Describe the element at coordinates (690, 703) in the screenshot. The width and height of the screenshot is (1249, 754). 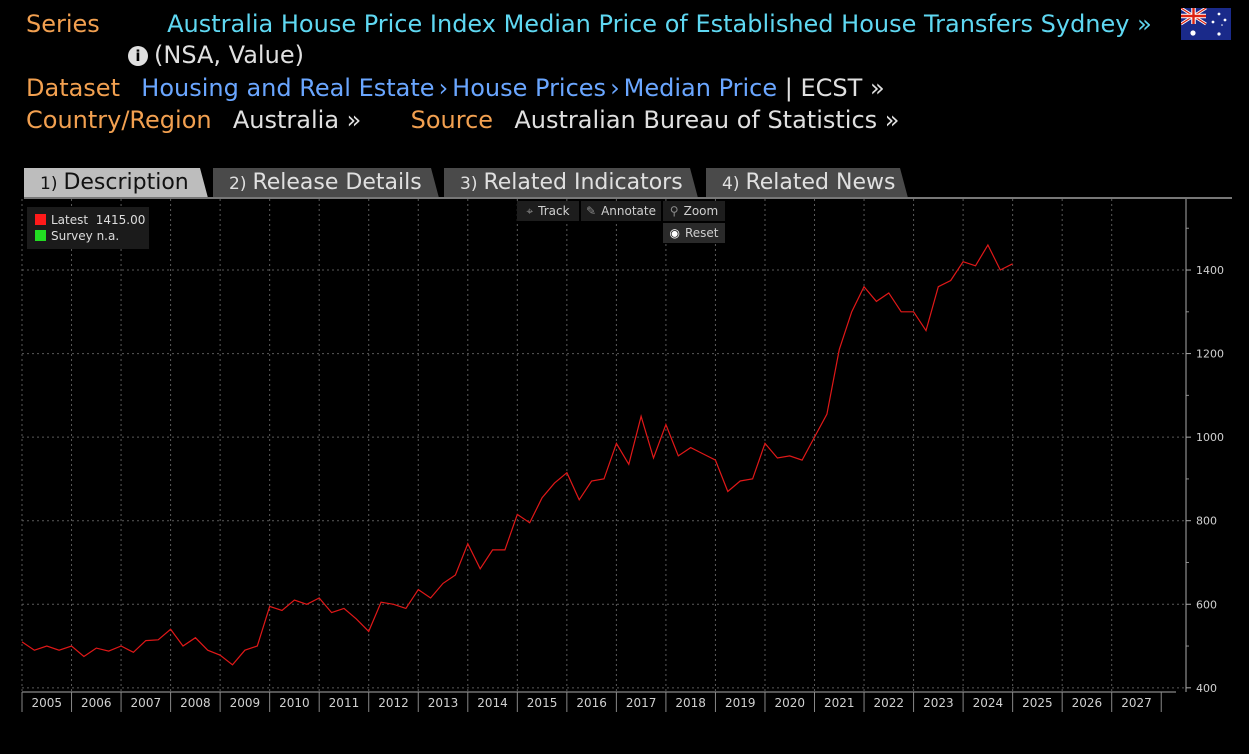
I see `x-tick-label: 2018` at that location.